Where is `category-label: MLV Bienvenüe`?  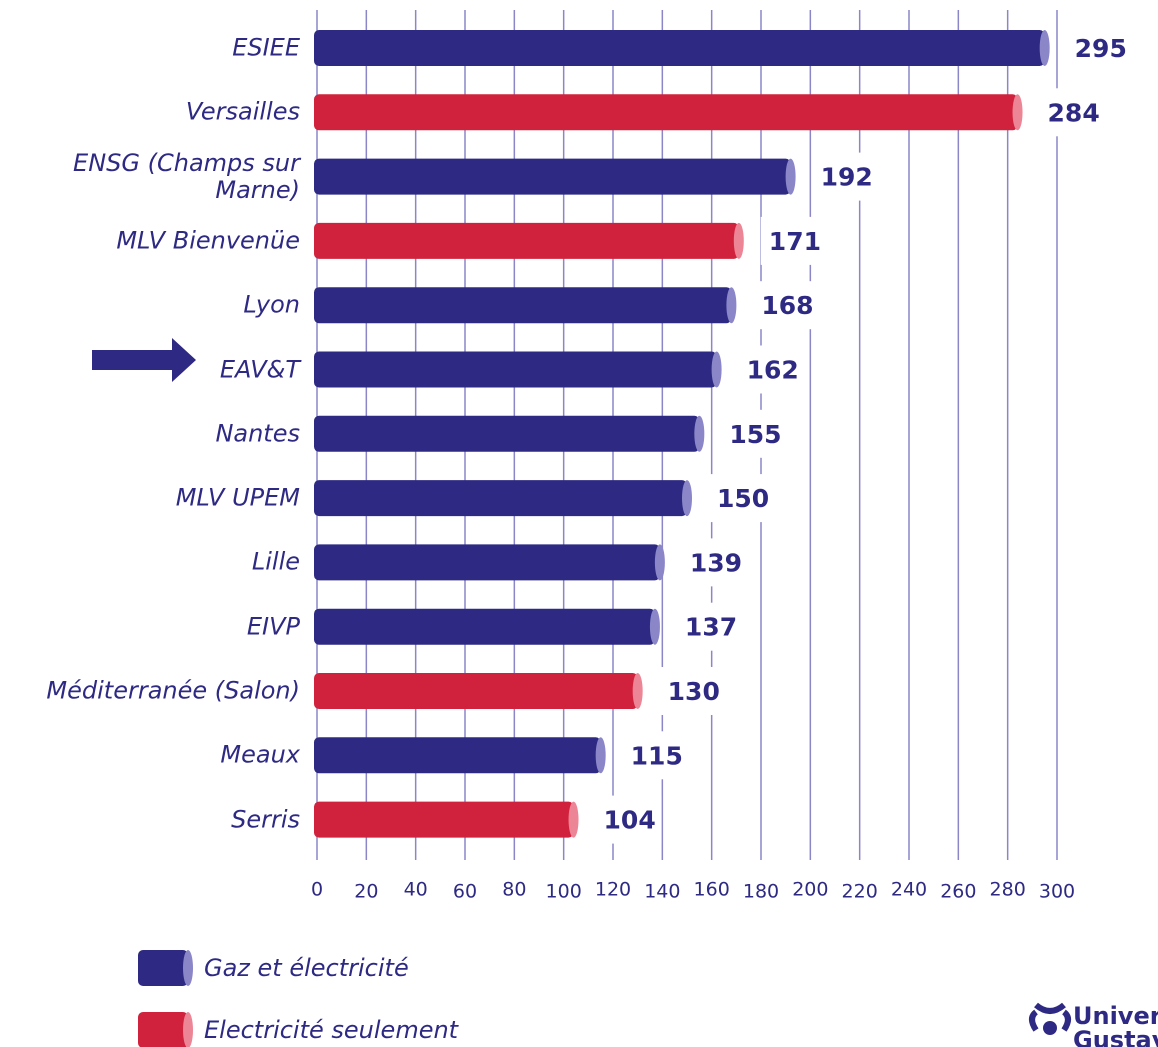
category-label: MLV Bienvenüe is located at coordinates (208, 240).